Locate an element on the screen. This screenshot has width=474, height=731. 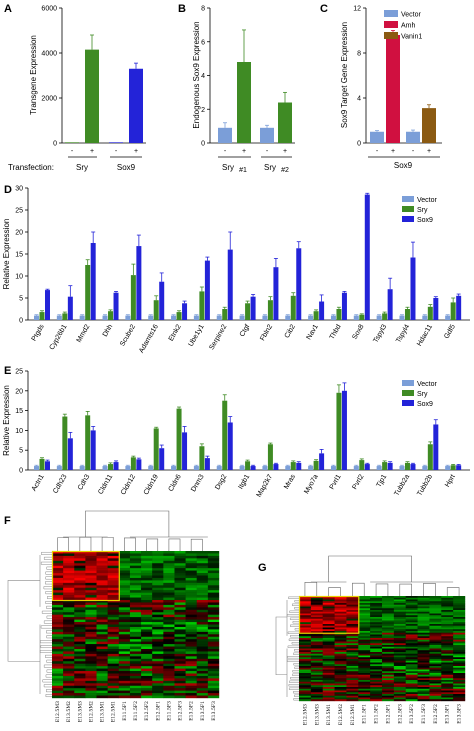
bar-sox9 is located at coordinates (322, 461).